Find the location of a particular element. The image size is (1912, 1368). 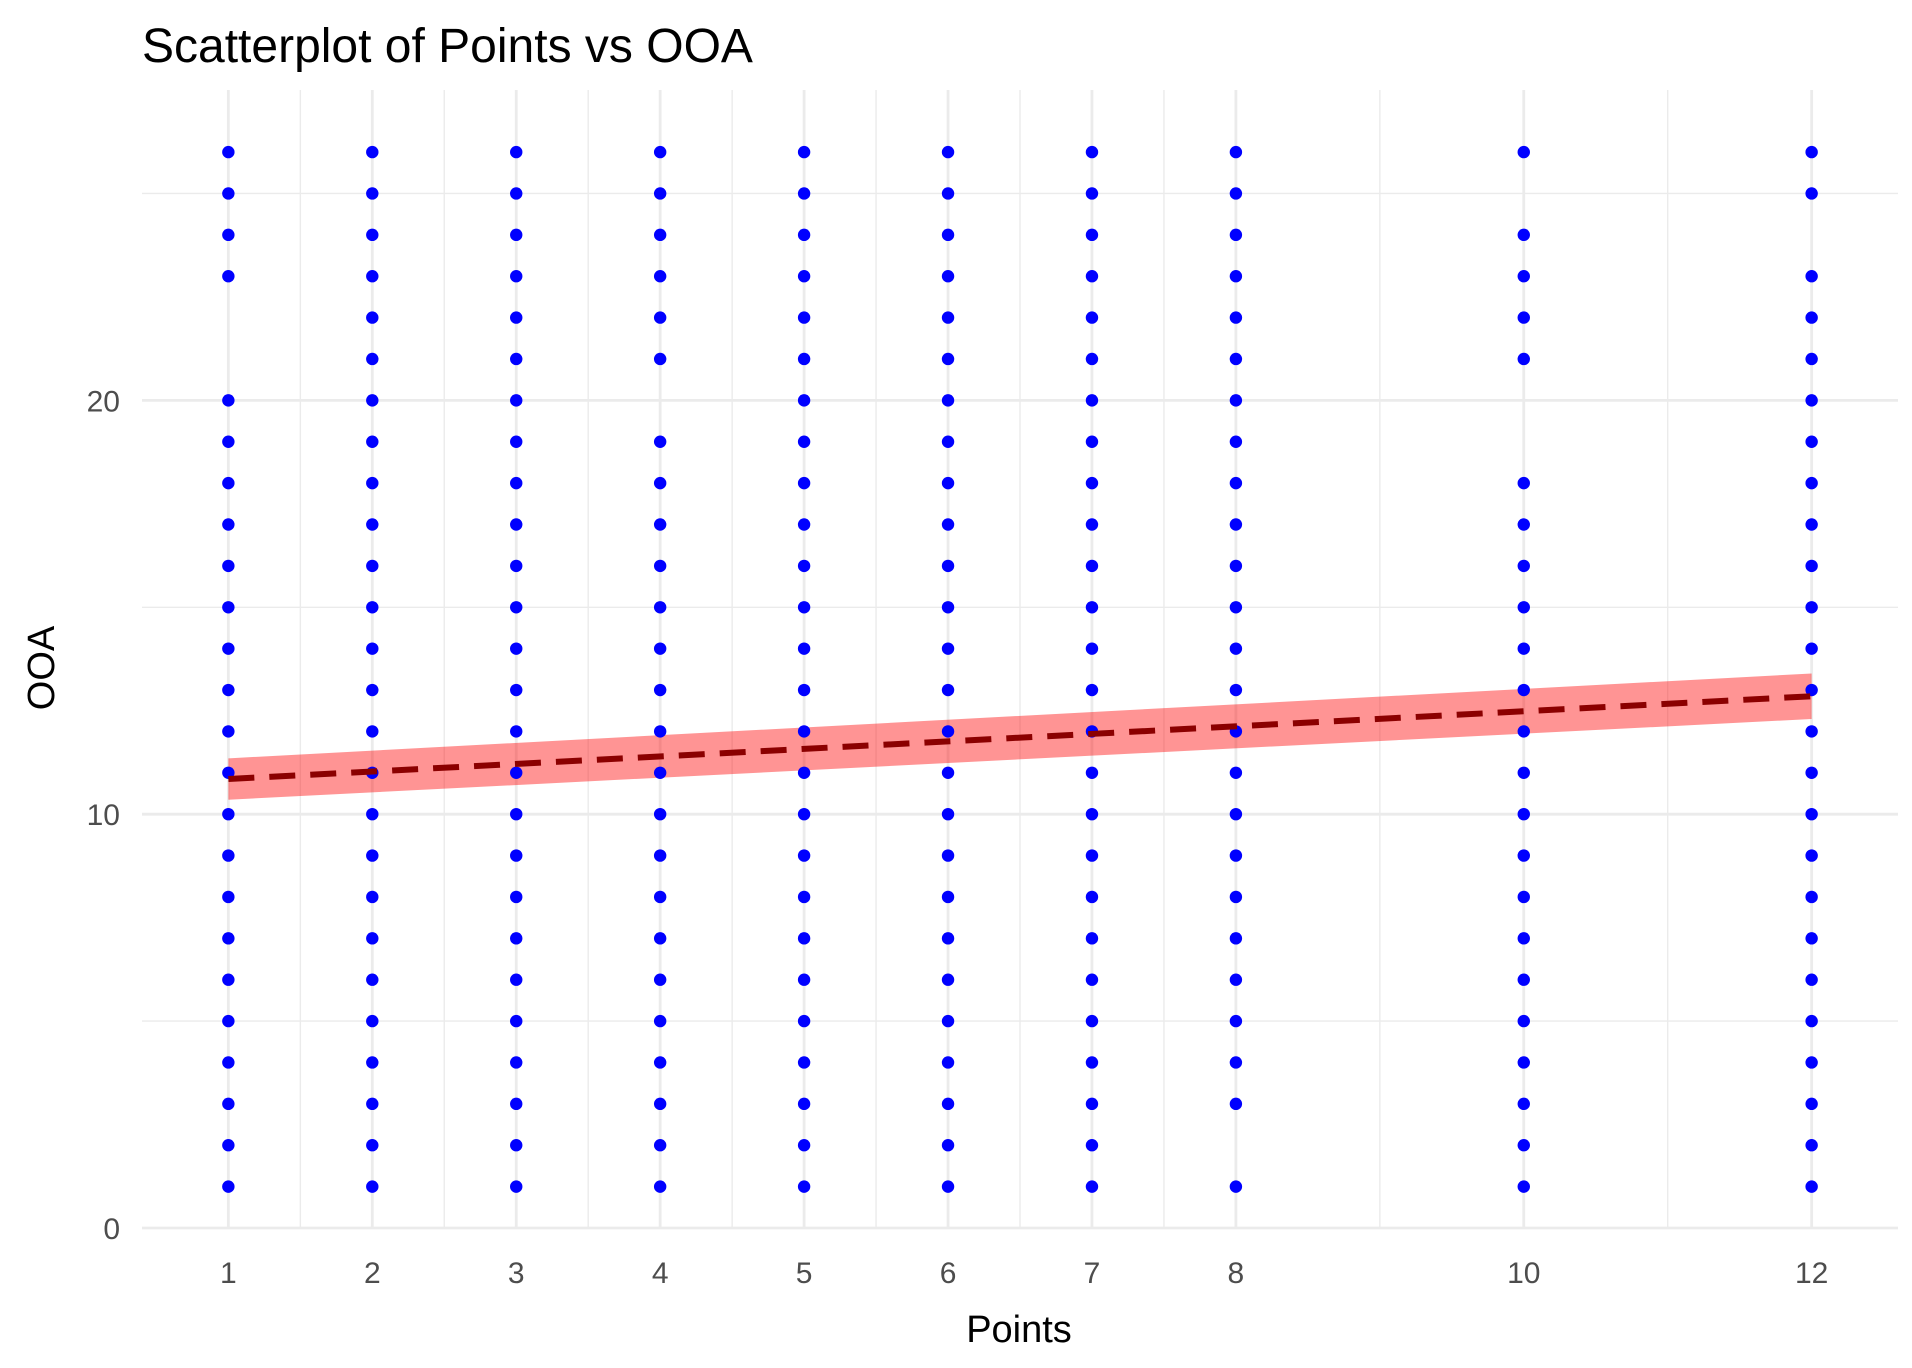

y-tick-label: 10 is located at coordinates (103, 815).